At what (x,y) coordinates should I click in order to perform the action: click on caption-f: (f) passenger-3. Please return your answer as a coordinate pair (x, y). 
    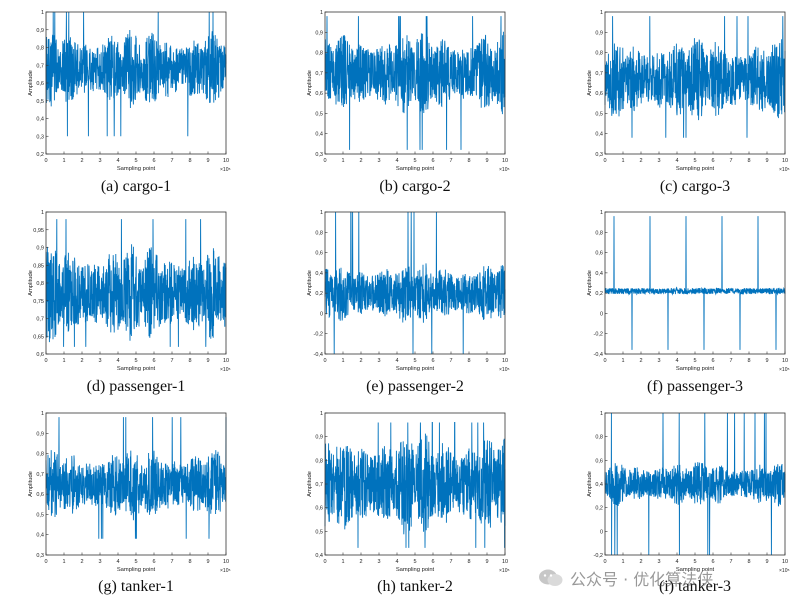
    Looking at the image, I should click on (695, 386).